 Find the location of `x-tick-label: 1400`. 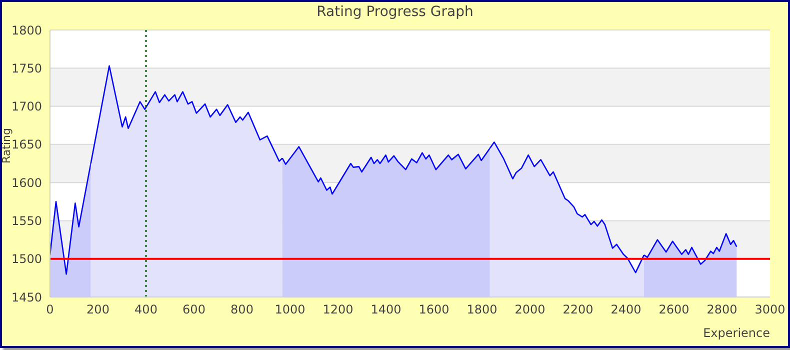

x-tick-label: 1400 is located at coordinates (386, 309).